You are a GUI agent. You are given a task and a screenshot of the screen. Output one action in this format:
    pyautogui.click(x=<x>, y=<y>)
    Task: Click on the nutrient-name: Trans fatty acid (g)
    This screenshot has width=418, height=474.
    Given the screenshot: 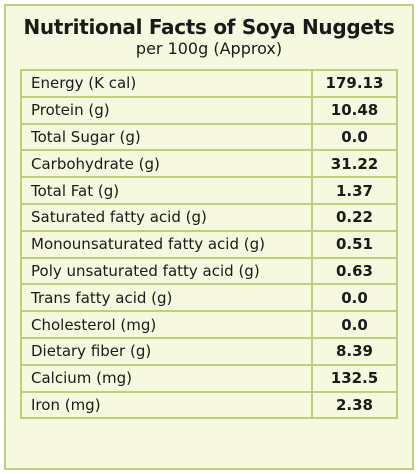 What is the action you would take?
    pyautogui.click(x=166, y=298)
    